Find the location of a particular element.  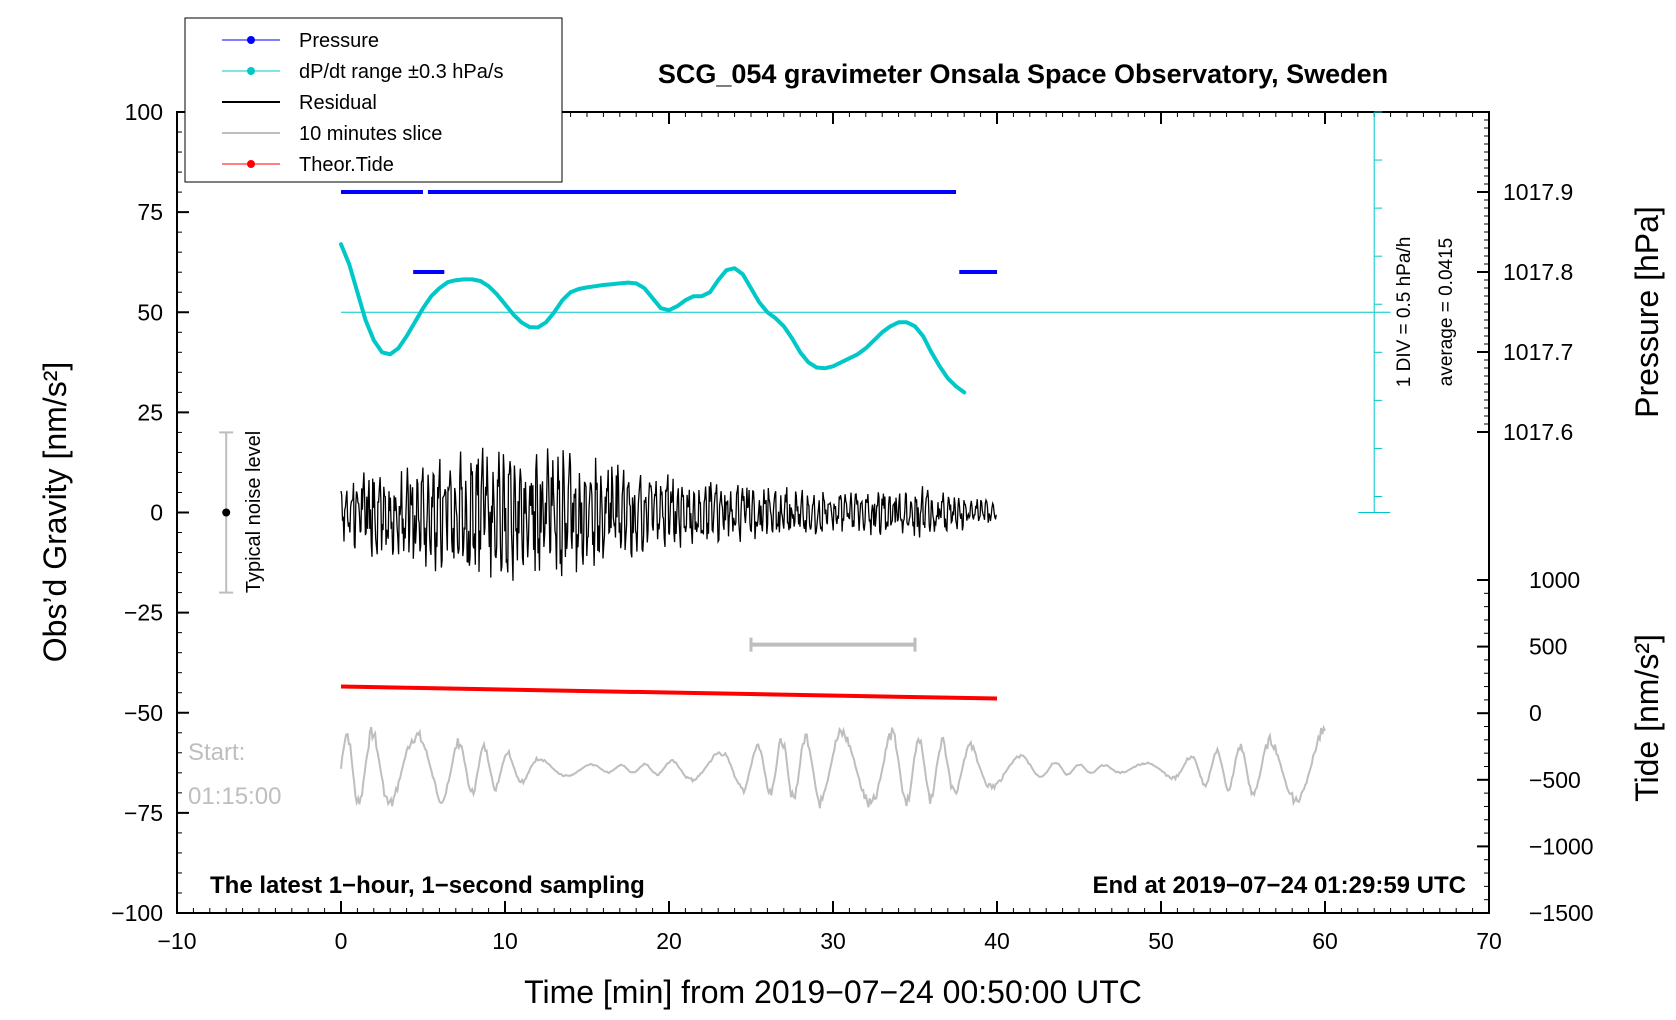

x-tick-label: 60 is located at coordinates (1325, 941).